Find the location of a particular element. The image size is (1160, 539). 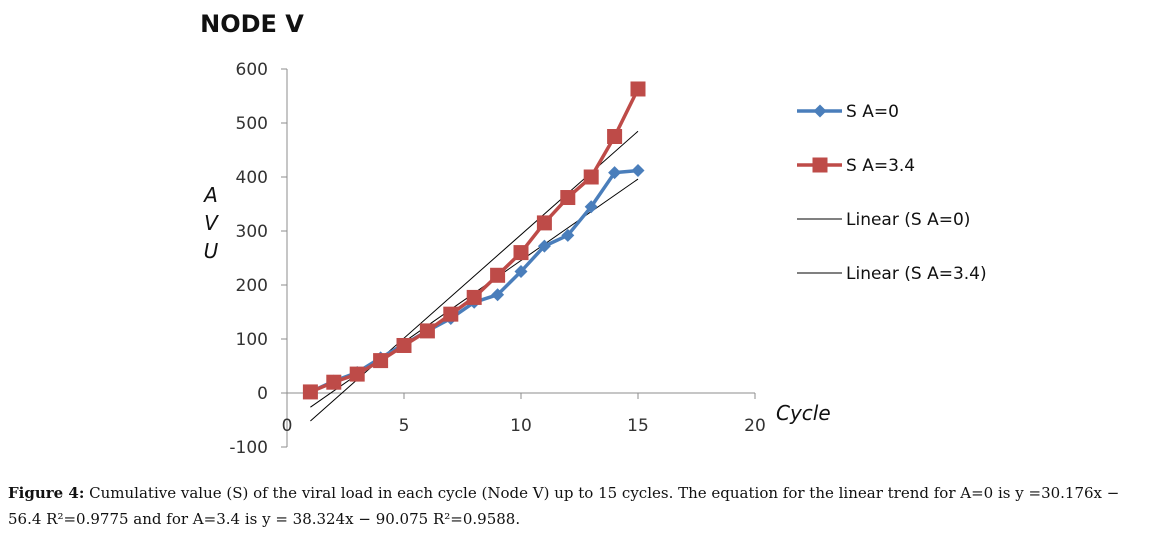

legend-label: Linear (S A=0) is located at coordinates (908, 220).